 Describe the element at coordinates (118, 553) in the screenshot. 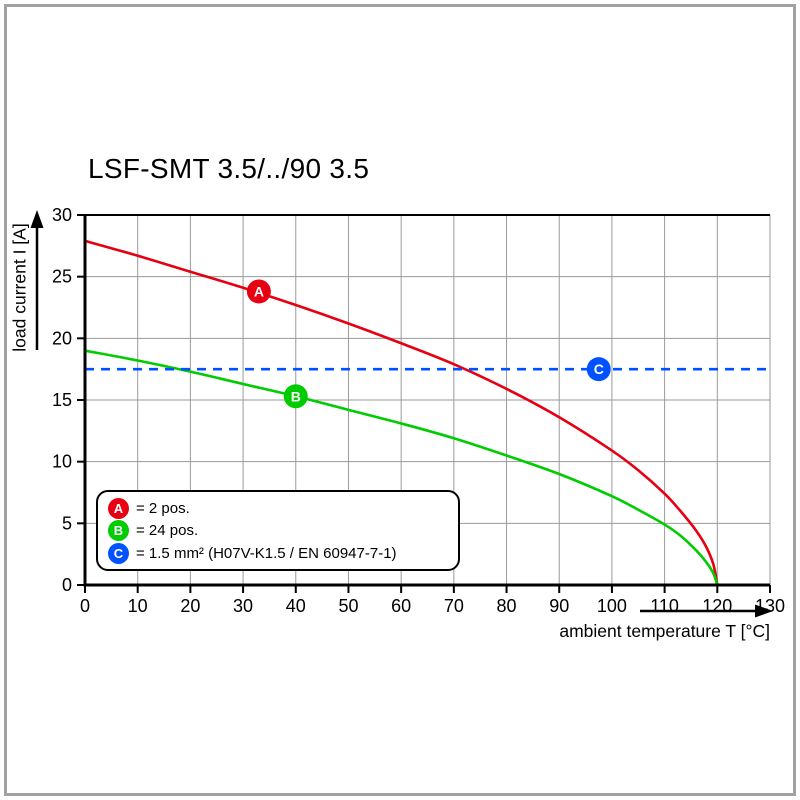

I see `series-c-marker-icon: C` at that location.